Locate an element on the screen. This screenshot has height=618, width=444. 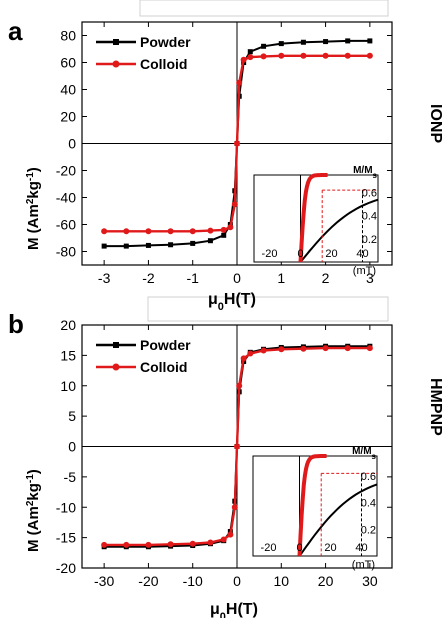
inset-frame-b is located at coordinates (315, 506).